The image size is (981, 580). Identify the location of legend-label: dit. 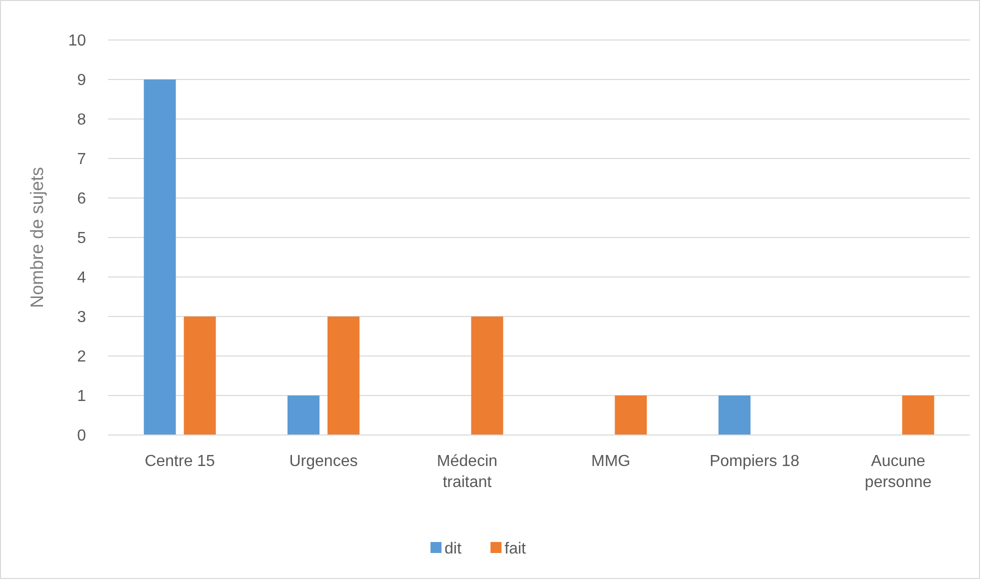
(453, 549).